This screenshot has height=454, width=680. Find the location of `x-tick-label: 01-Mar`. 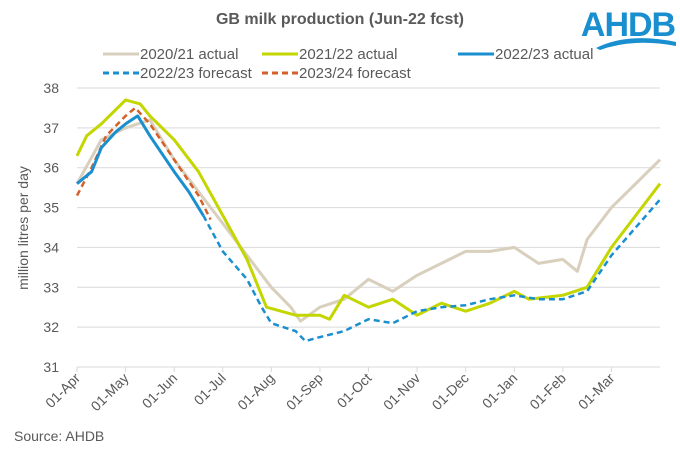

x-tick-label: 01-Mar is located at coordinates (596, 391).